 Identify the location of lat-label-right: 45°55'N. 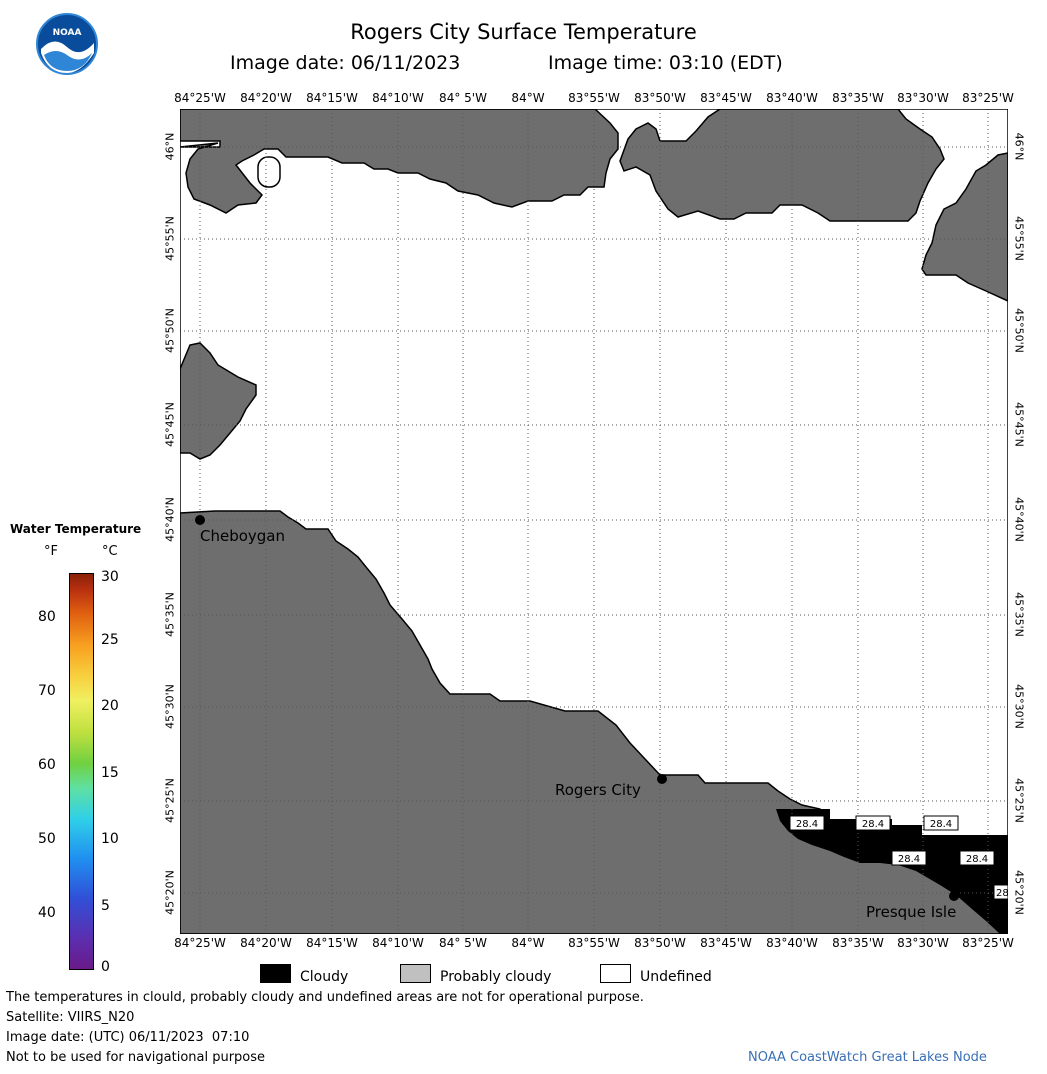
(1019, 238).